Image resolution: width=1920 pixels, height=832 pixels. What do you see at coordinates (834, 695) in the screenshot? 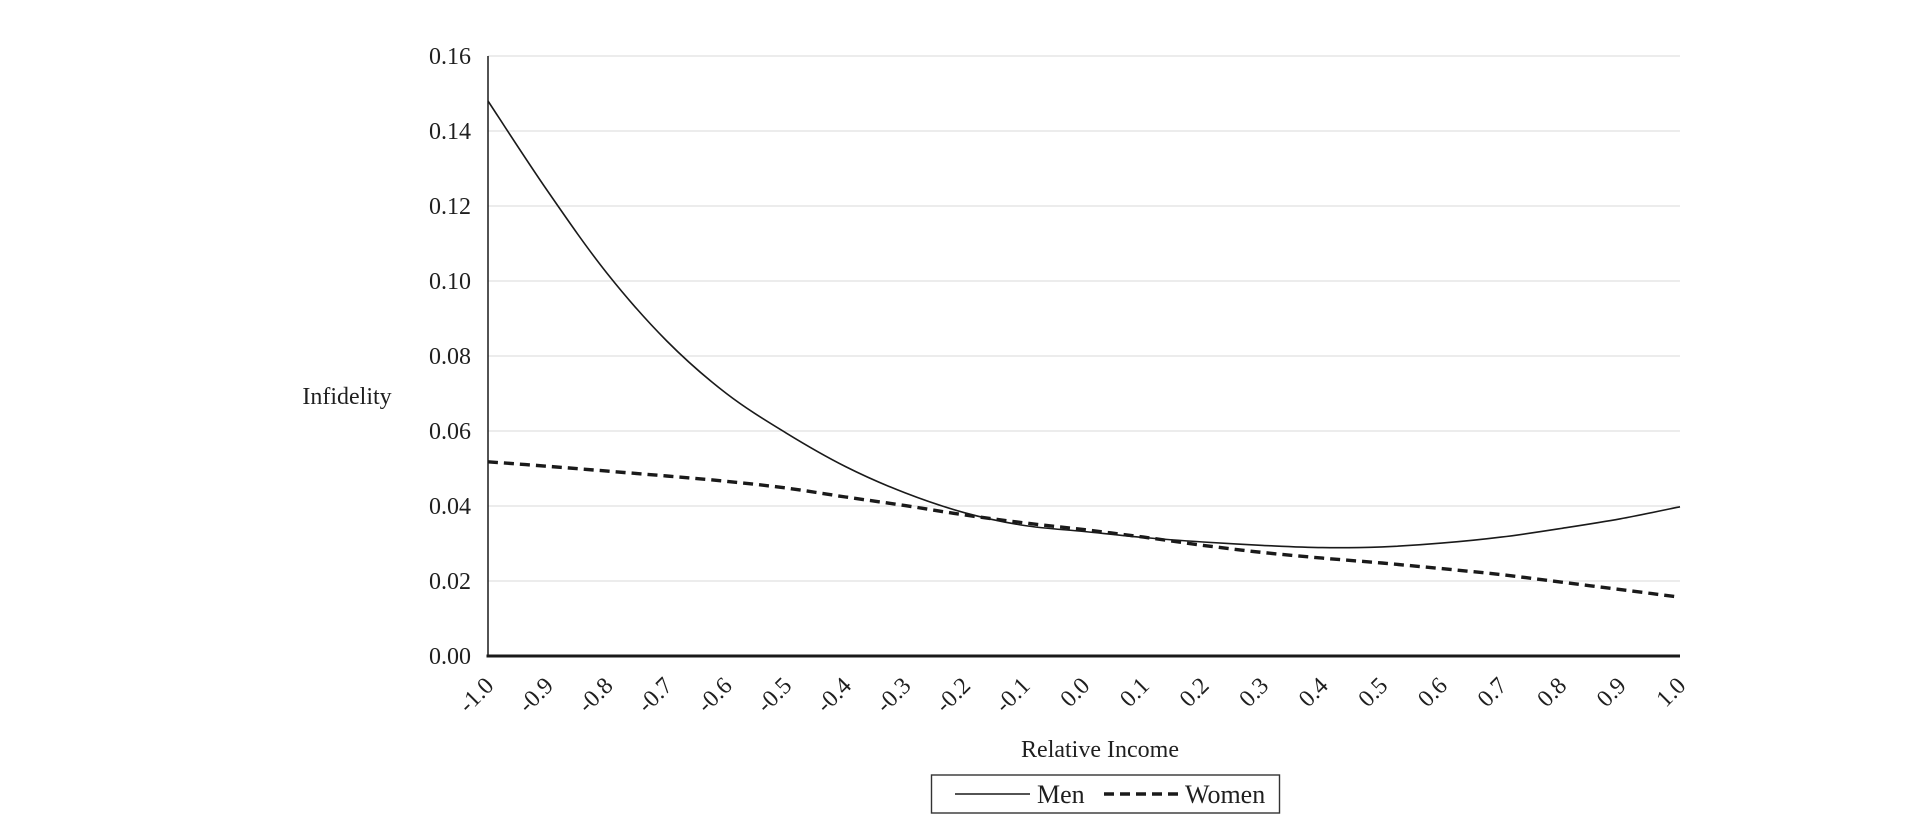
I see `x-tick-label: -0.4` at bounding box center [834, 695].